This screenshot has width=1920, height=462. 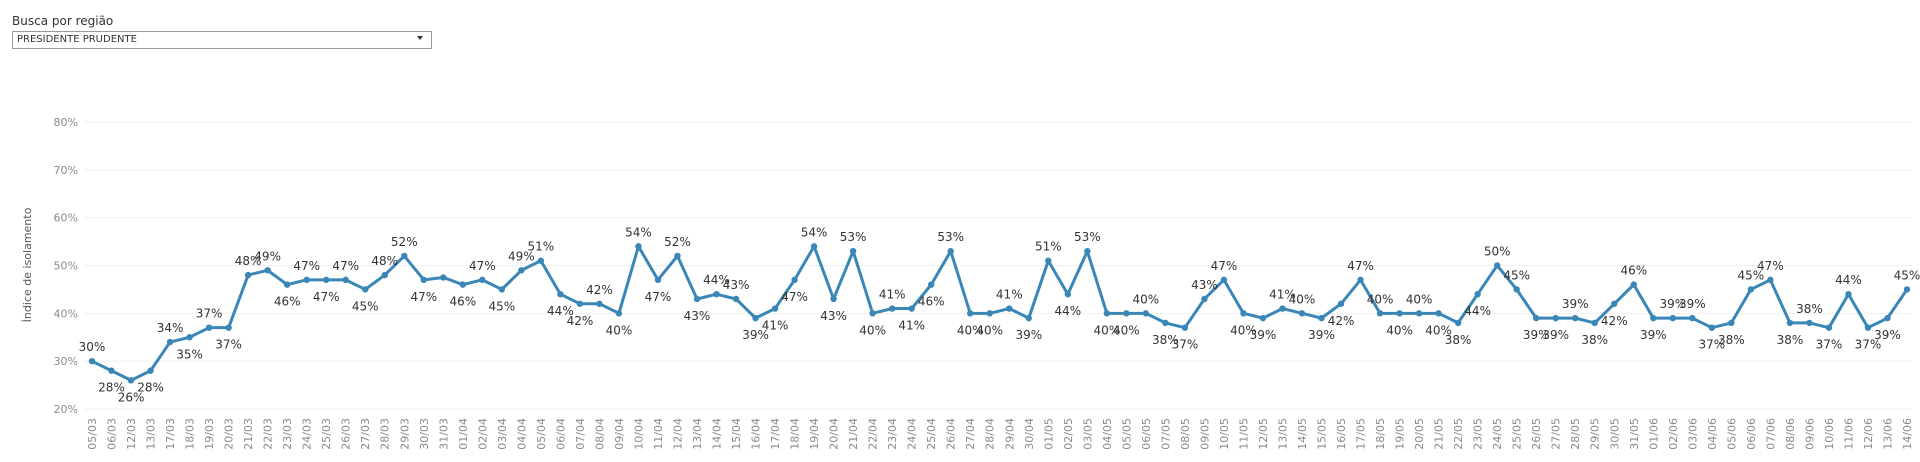 What do you see at coordinates (385, 434) in the screenshot?
I see `x-tick-label: 28/03` at bounding box center [385, 434].